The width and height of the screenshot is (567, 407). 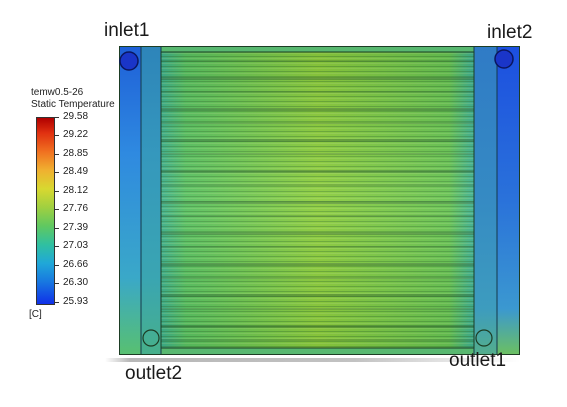 What do you see at coordinates (76, 190) in the screenshot?
I see `colorbar-tick-label: 28.12` at bounding box center [76, 190].